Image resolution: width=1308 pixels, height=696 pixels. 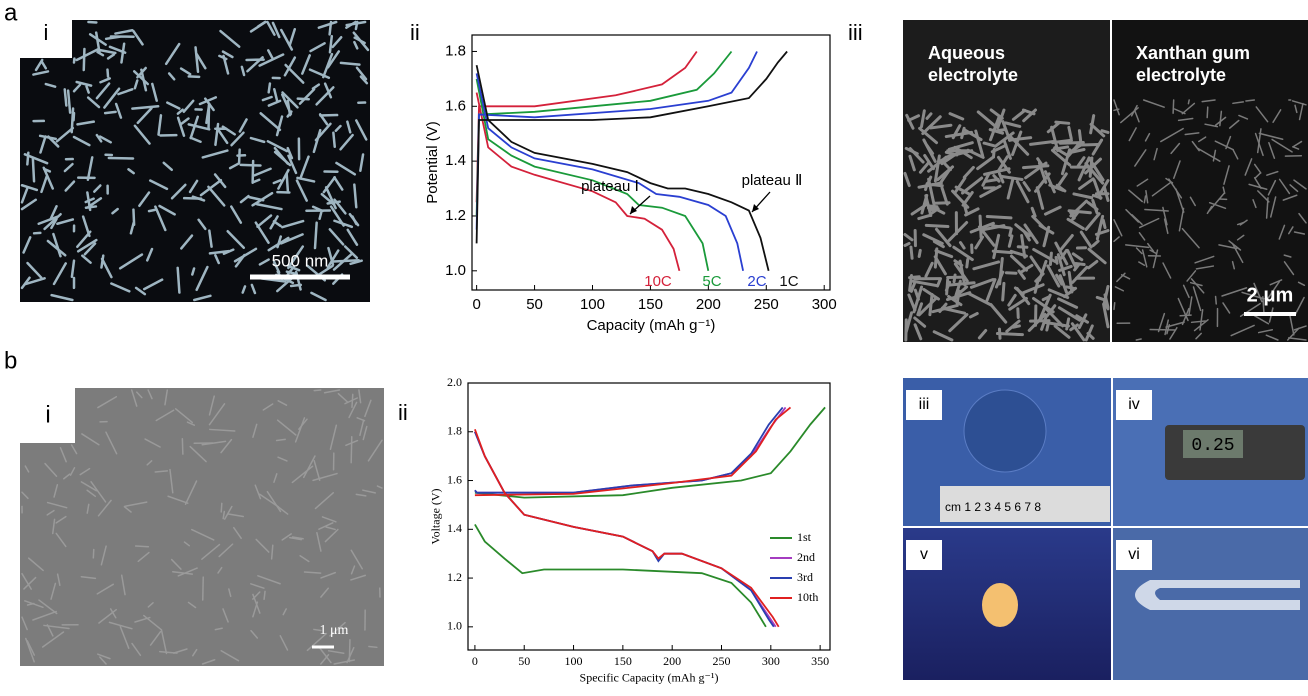 What do you see at coordinates (633, 210) in the screenshot?
I see `arrow-head` at bounding box center [633, 210].